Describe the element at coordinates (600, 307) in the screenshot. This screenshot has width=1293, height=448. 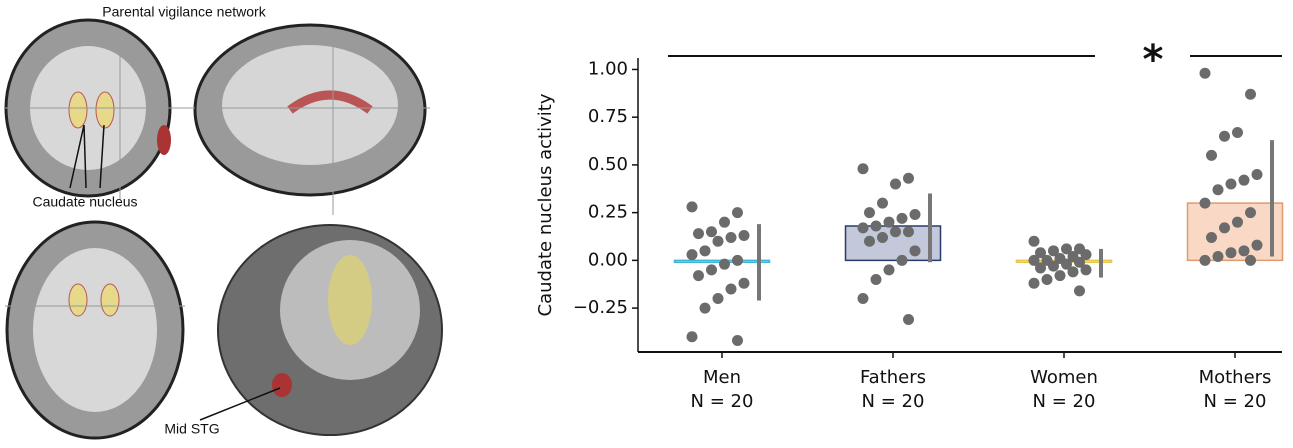
I see `y-tick-label: −0.25` at that location.